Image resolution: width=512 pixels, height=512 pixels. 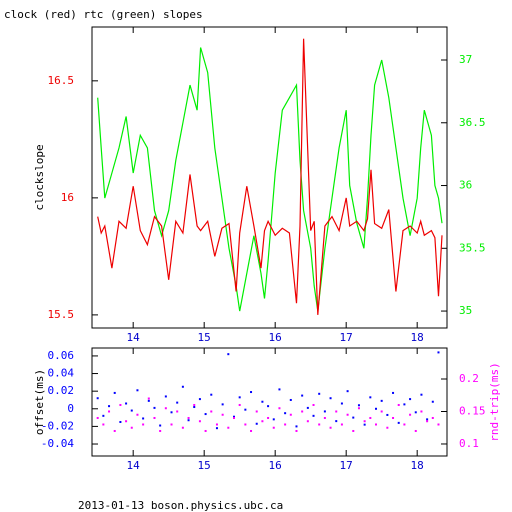 I want to click on y-tick-label: 15.5, so click(x=61, y=314).